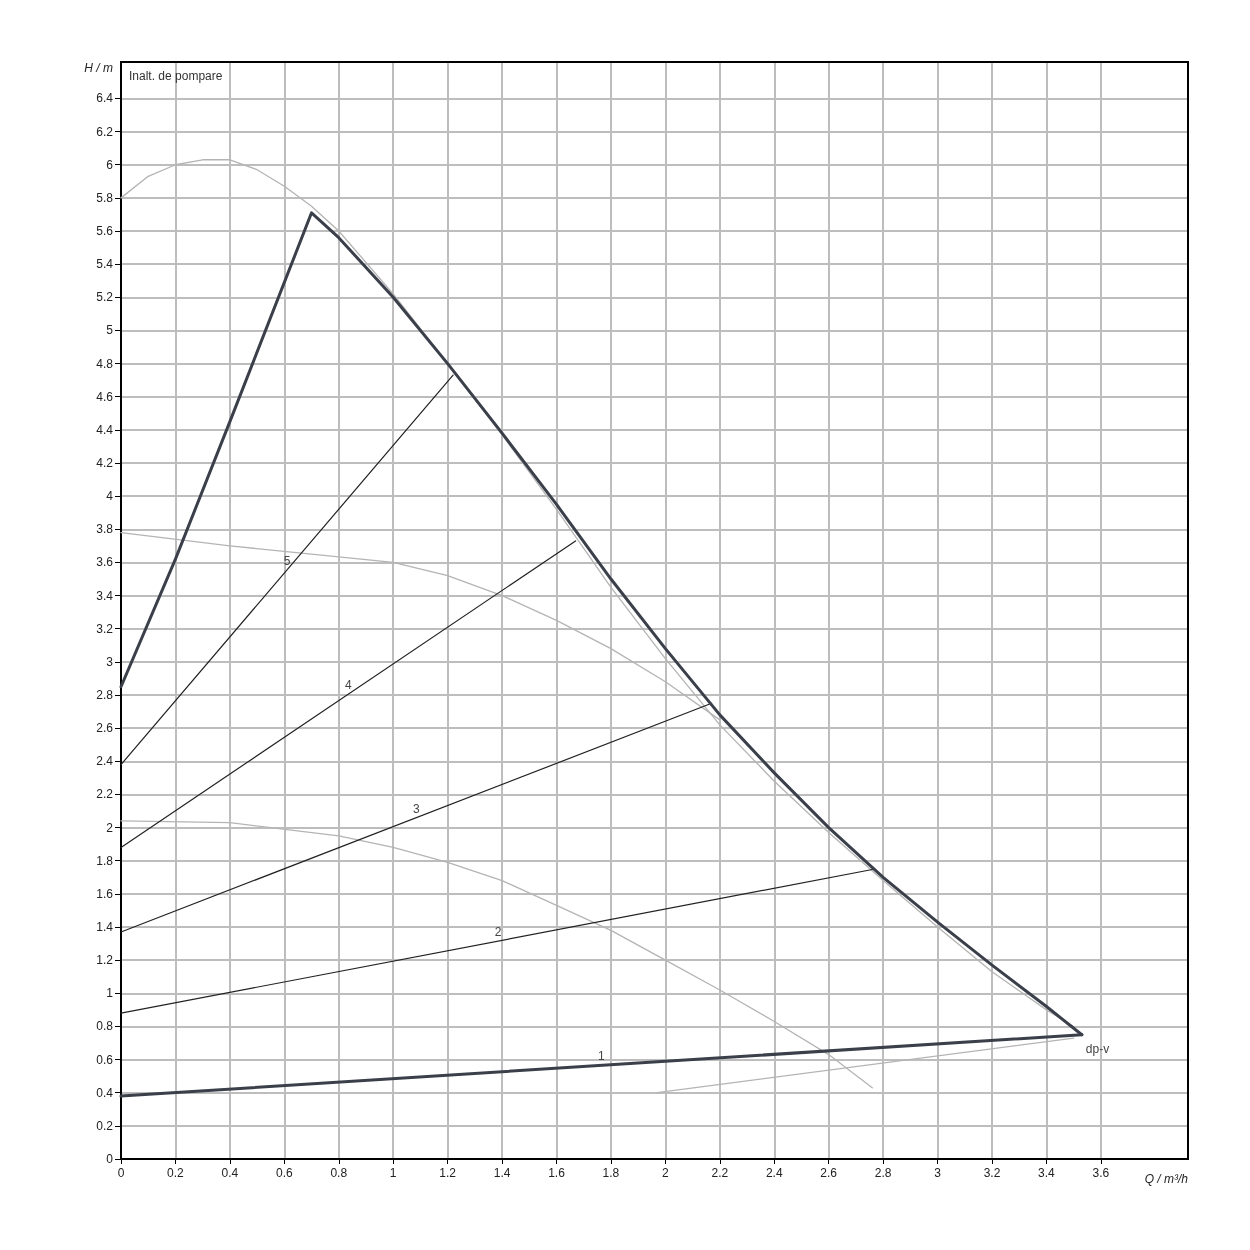 The width and height of the screenshot is (1250, 1250). I want to click on series-label: 3, so click(416, 808).